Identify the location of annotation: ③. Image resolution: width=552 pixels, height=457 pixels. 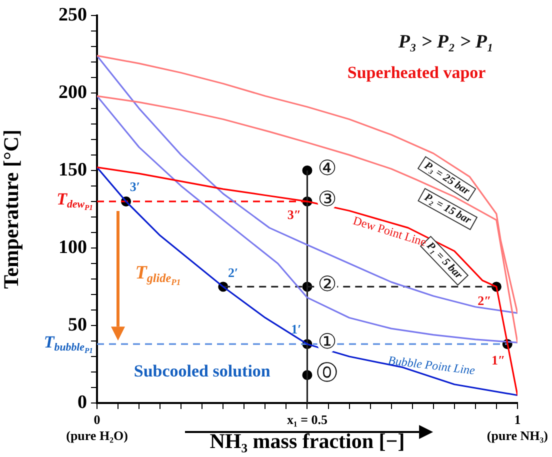
(327, 198).